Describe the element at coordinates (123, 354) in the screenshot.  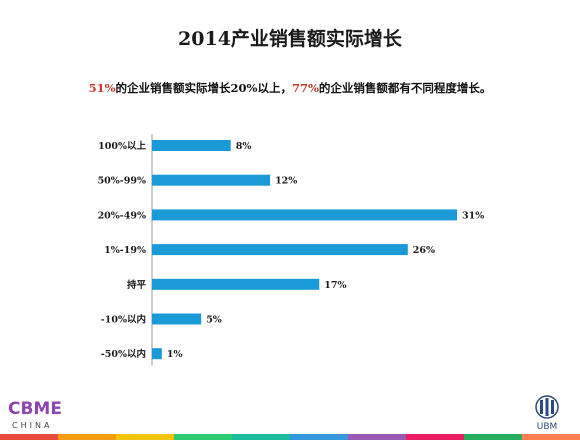
I see `category-label: -50%以内` at that location.